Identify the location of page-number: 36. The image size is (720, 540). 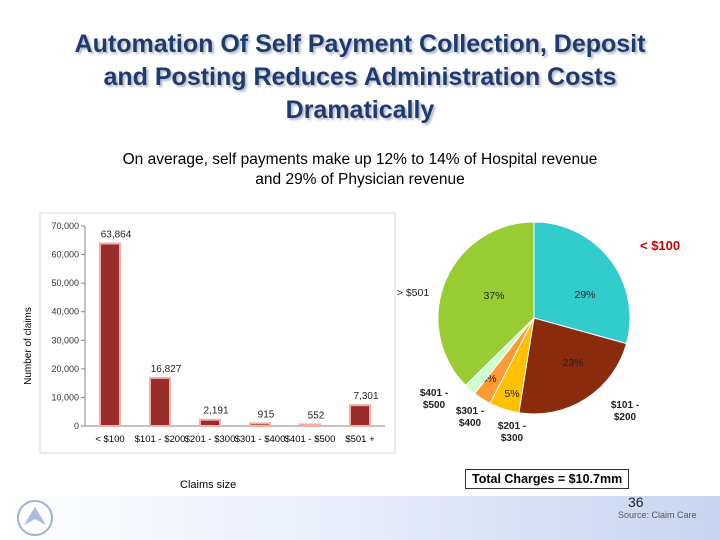
(636, 502).